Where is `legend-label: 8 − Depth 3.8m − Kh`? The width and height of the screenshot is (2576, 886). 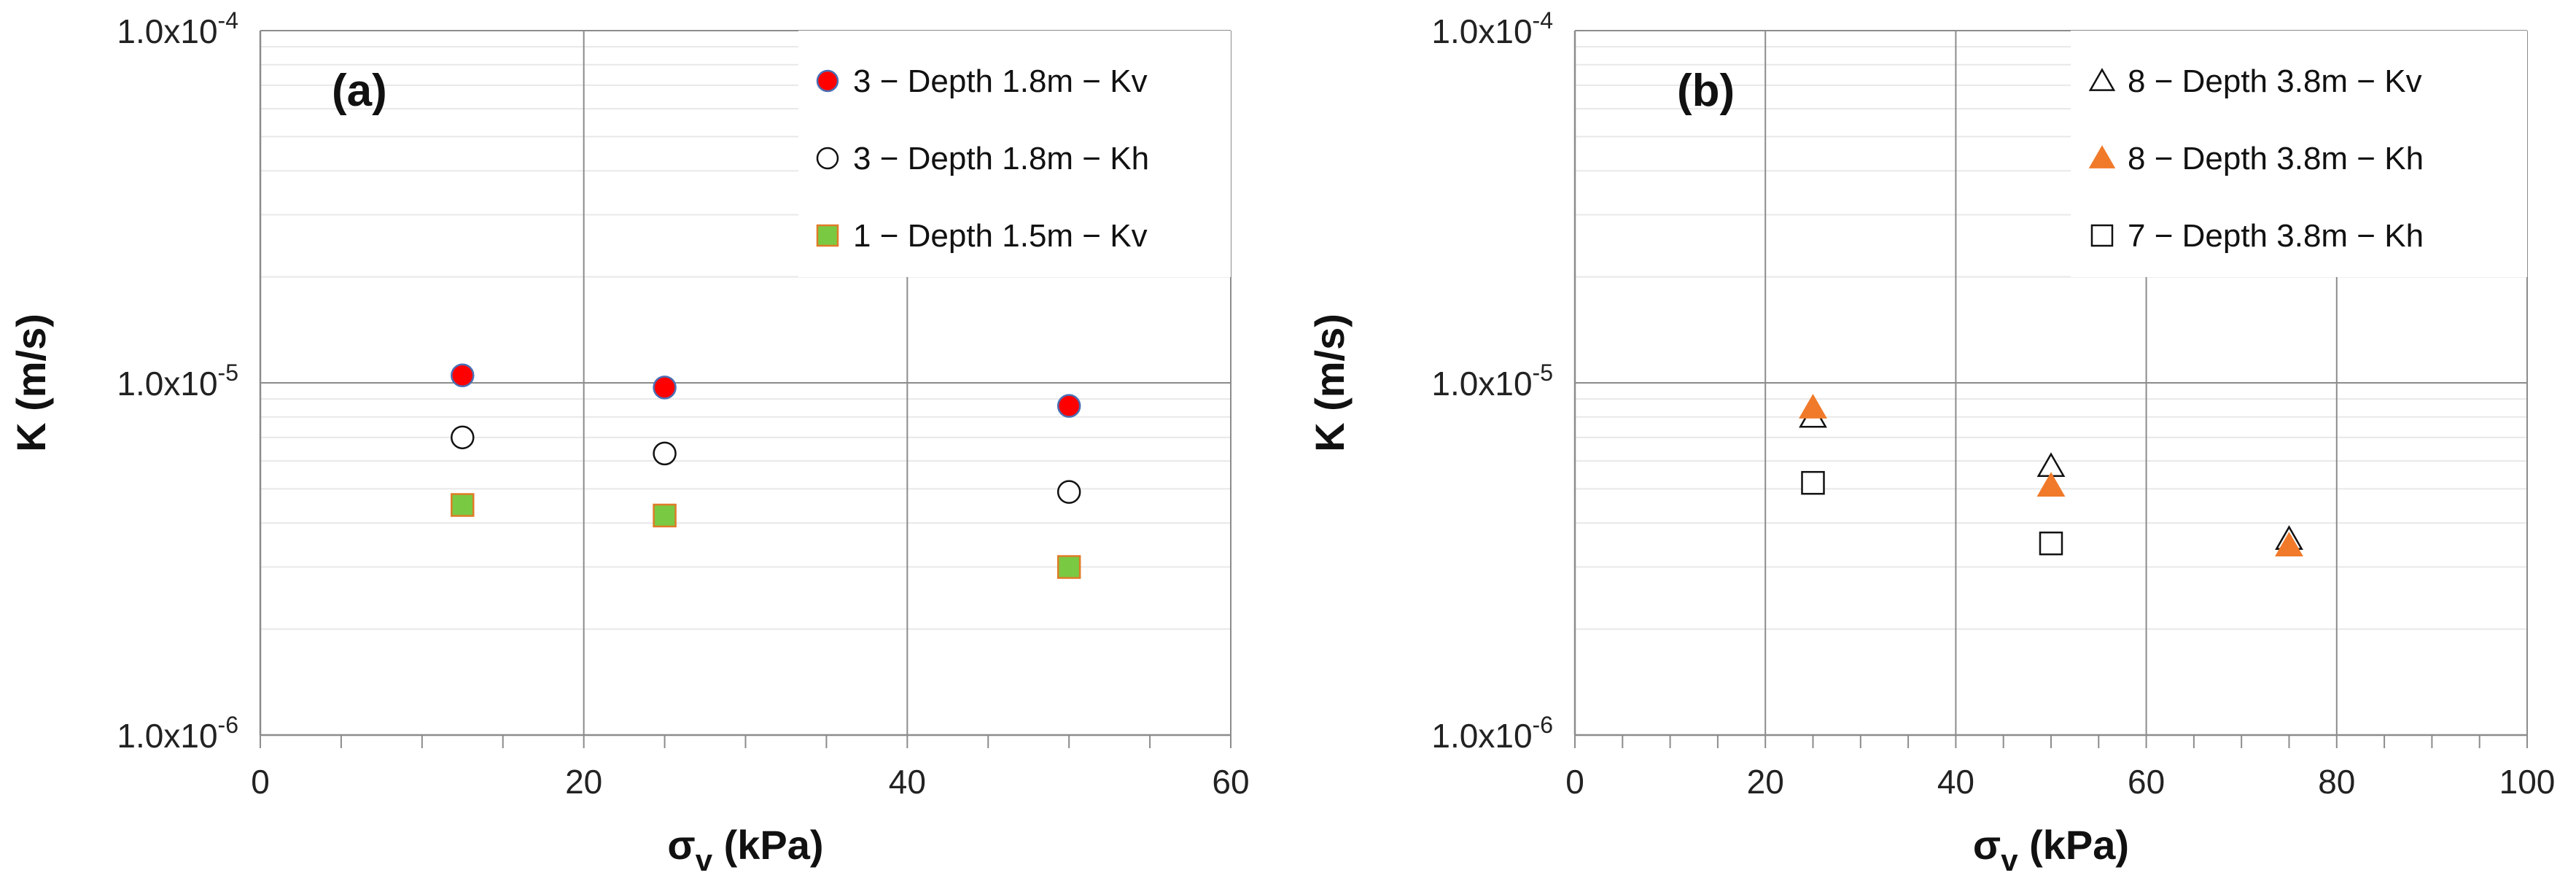
legend-label: 8 − Depth 3.8m − Kh is located at coordinates (2276, 158).